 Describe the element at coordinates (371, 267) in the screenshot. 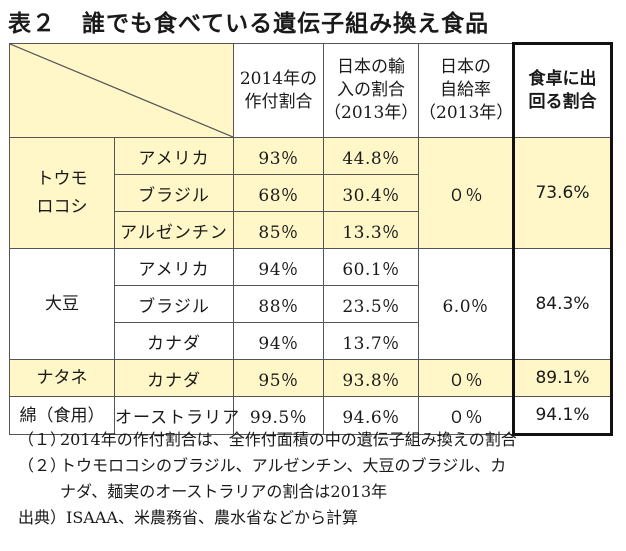

I see `import-share-cell: 60.1％` at that location.